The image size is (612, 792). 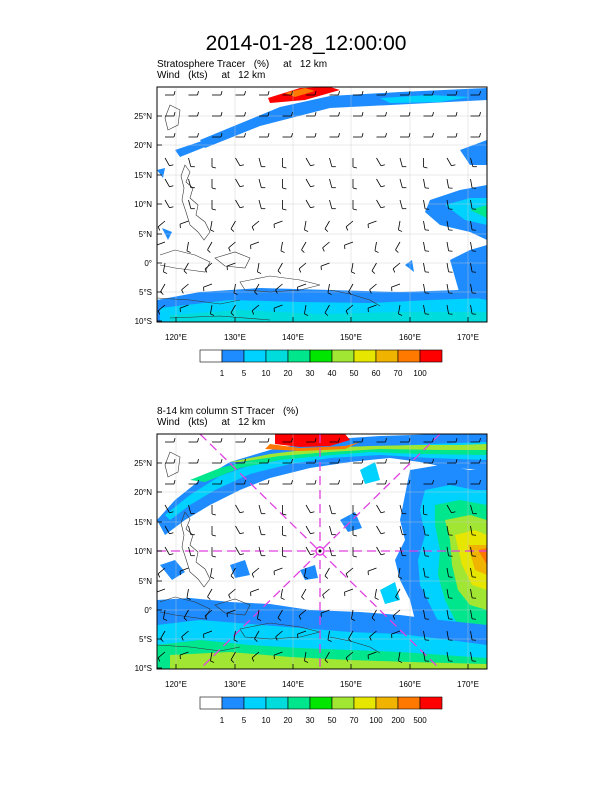 I want to click on panel1-lat-label: 0°, so click(x=148, y=263).